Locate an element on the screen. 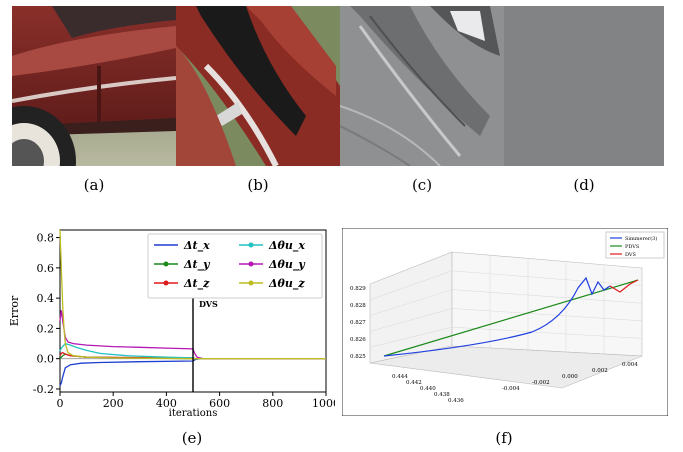 The height and width of the screenshot is (452, 683). legend-box is located at coordinates (235, 266).